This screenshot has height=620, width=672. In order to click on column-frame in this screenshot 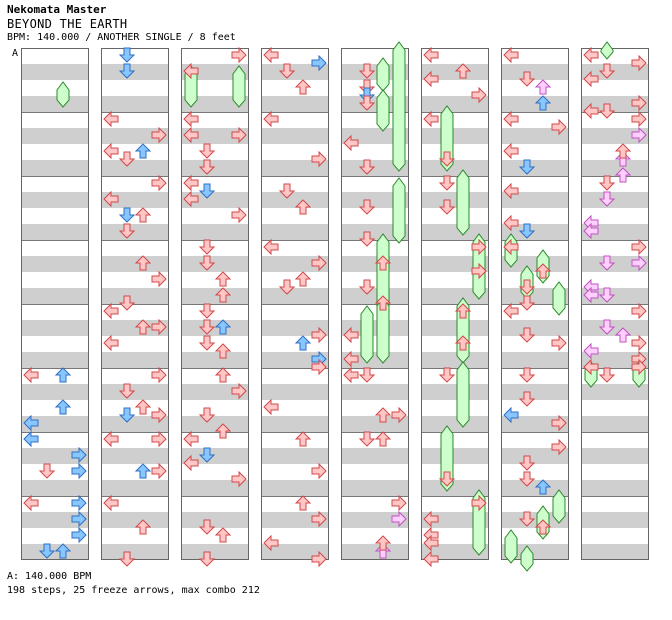, I will do `click(295, 304)`.